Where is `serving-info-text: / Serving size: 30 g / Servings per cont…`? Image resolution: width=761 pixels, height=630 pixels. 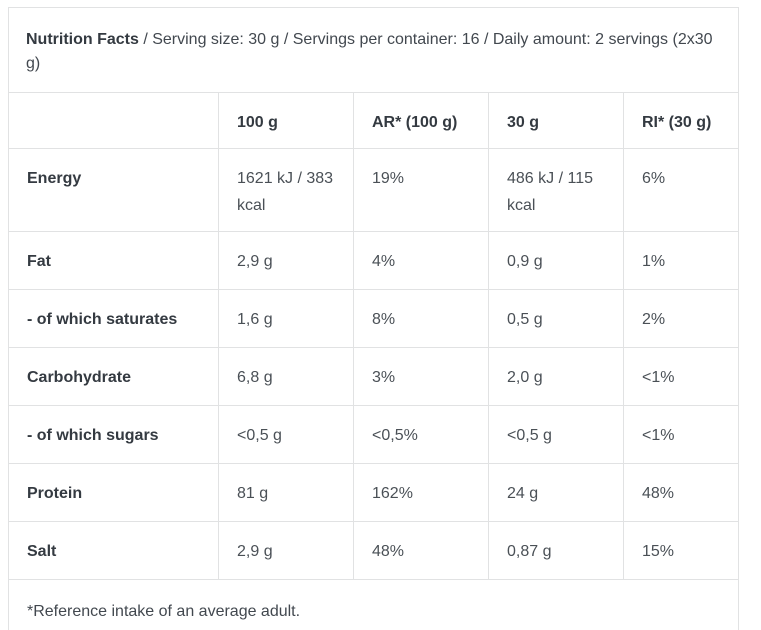 serving-info-text: / Serving size: 30 g / Servings per cont… is located at coordinates (369, 51).